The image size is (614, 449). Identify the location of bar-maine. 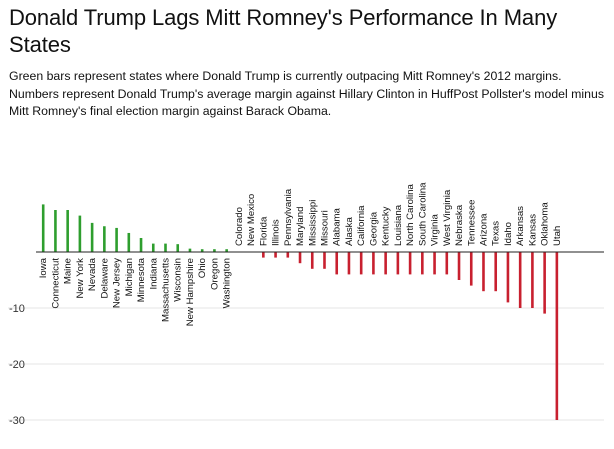
(67, 231).